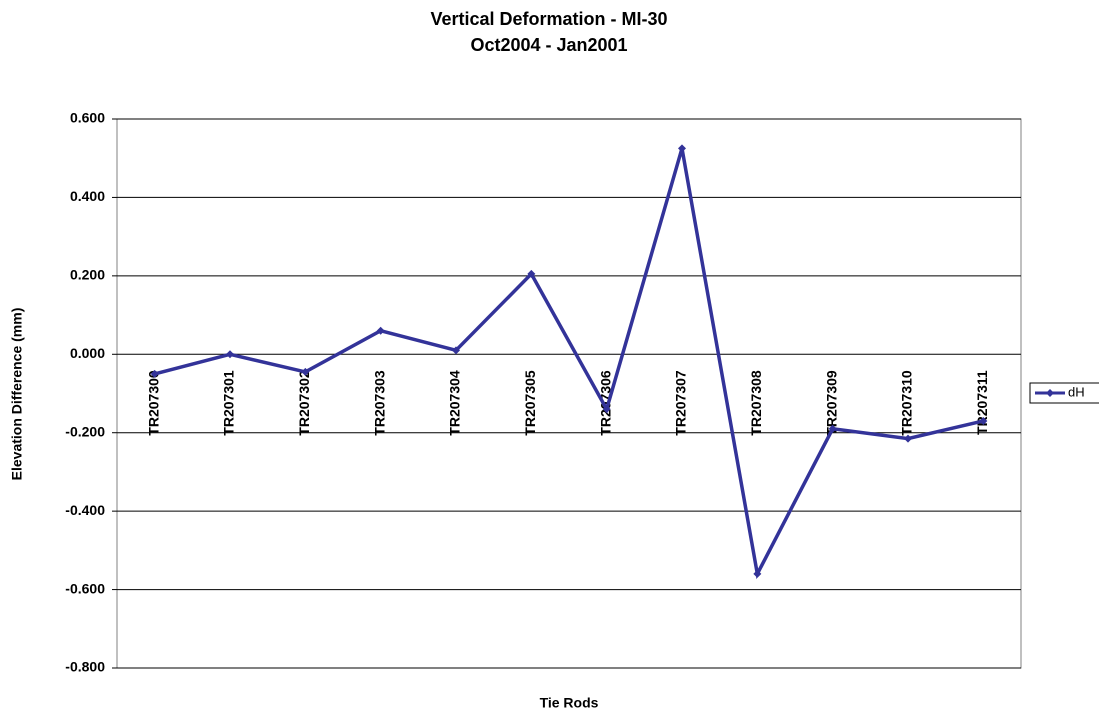 The height and width of the screenshot is (717, 1099). Describe the element at coordinates (87, 353) in the screenshot. I see `y-tick-label: 0.000` at that location.